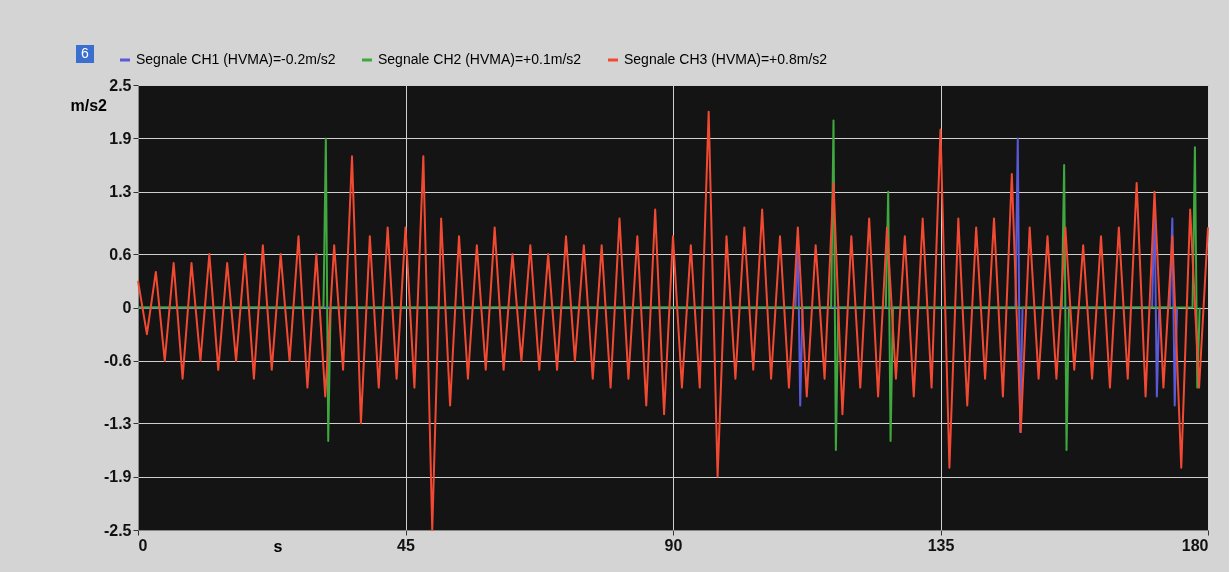  I want to click on x-axis-title: s, so click(278, 546).